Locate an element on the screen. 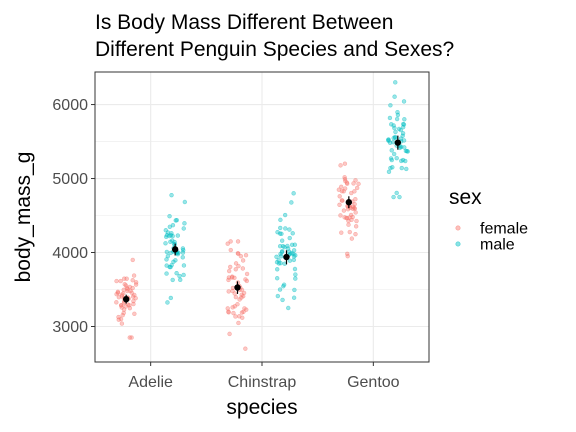  y-axis-title: body_mass_g is located at coordinates (23, 217).